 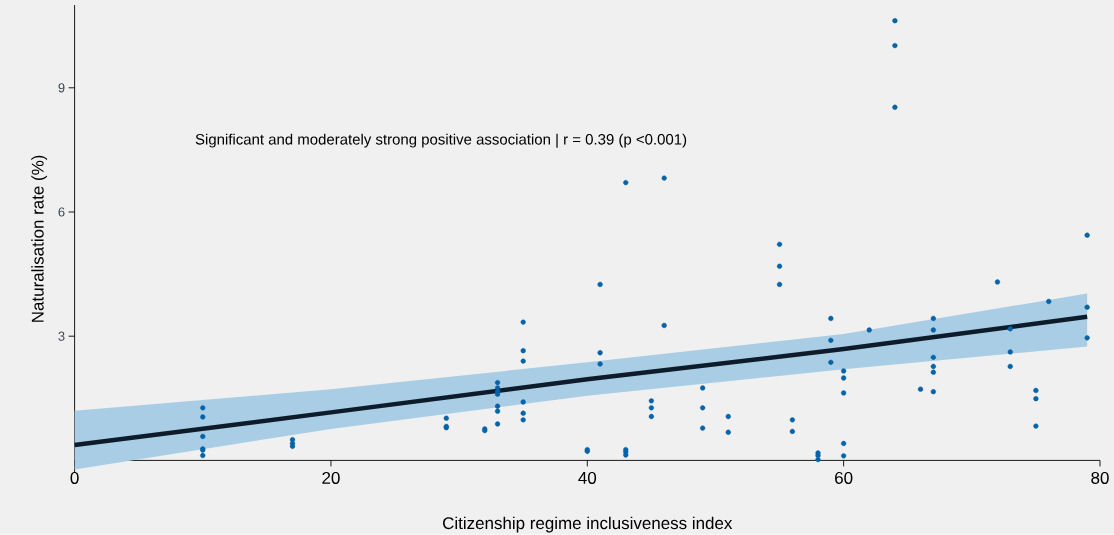 I want to click on x-tick-label: 80, so click(x=1100, y=478).